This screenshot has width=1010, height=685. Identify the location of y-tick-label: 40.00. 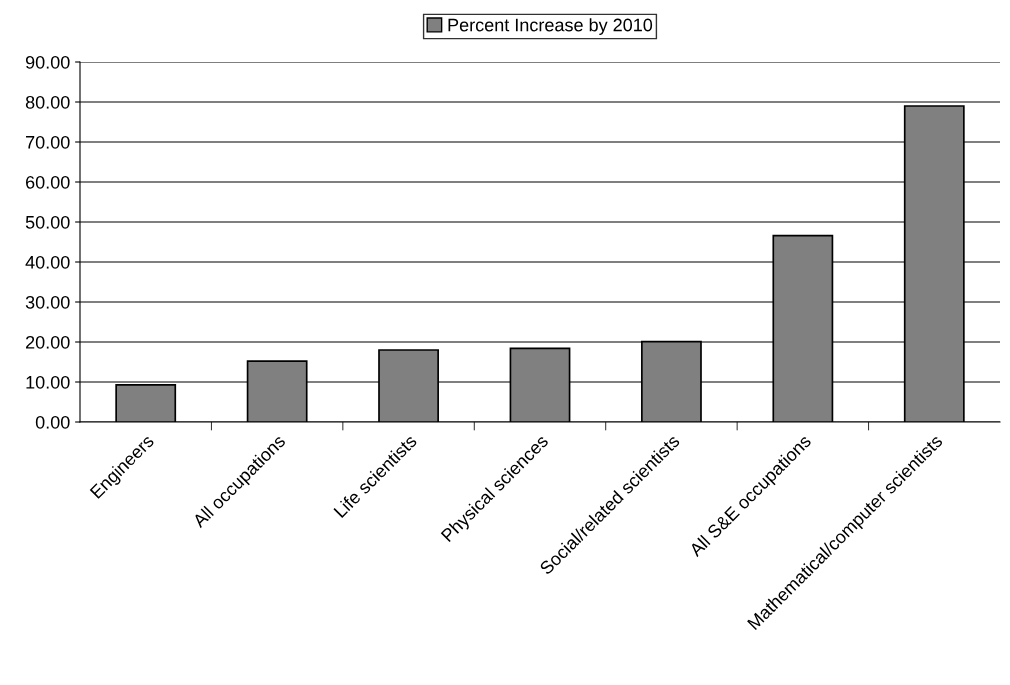
(47, 262).